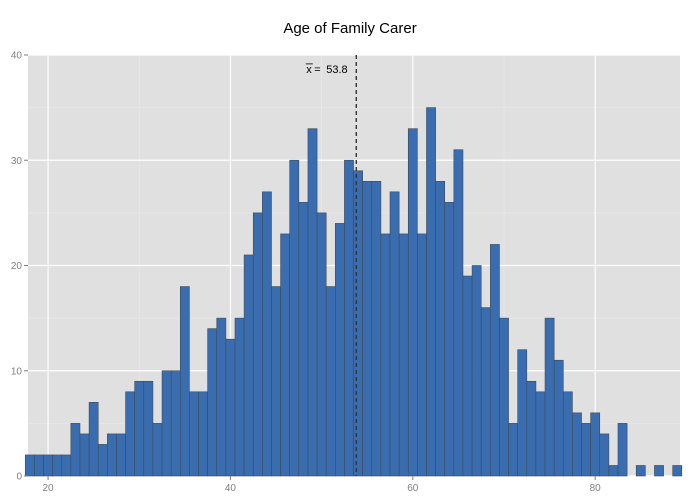 The width and height of the screenshot is (700, 500). Describe the element at coordinates (413, 488) in the screenshot. I see `x-tick-label: 60` at that location.